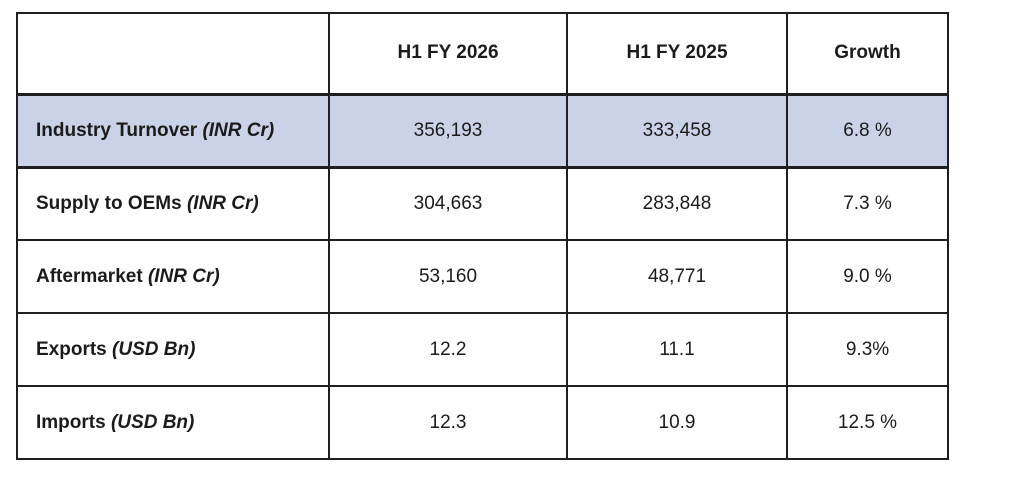  Describe the element at coordinates (71, 349) in the screenshot. I see `row-label: Exports` at that location.